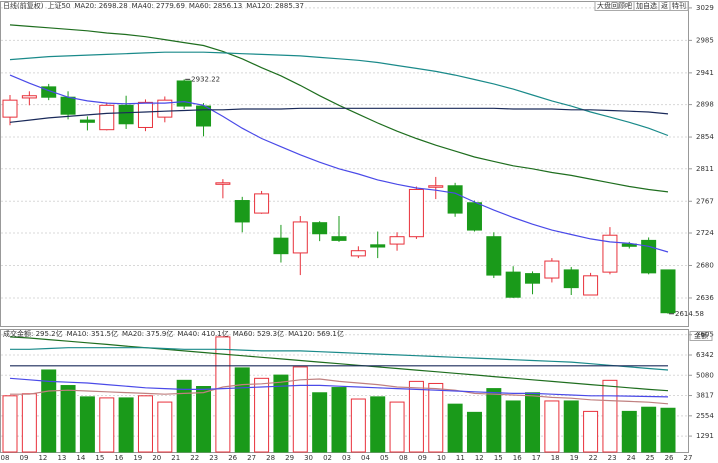 The height and width of the screenshot is (463, 718). What do you see at coordinates (646, 5) in the screenshot?
I see `toolbar-button: 加自选` at bounding box center [646, 5].